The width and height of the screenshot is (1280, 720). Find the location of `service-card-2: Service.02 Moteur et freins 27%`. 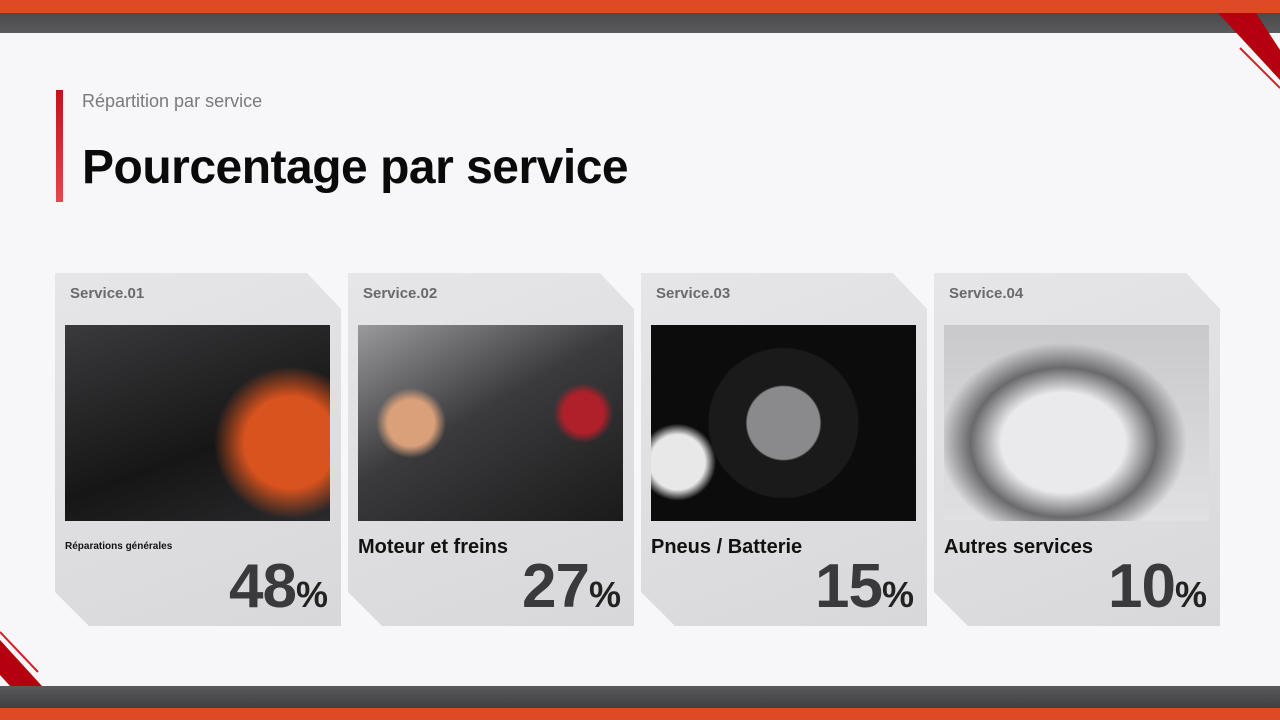

service-card-2: Service.02 Moteur et freins 27% is located at coordinates (491, 449).